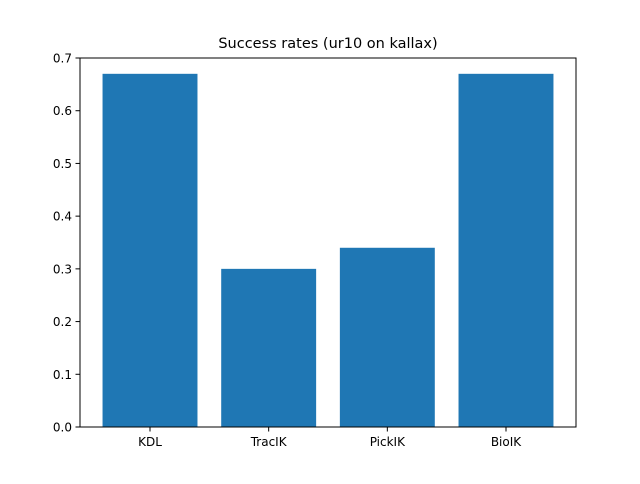 The width and height of the screenshot is (640, 484). Describe the element at coordinates (62, 217) in the screenshot. I see `y-tick-label: 0.4` at that location.